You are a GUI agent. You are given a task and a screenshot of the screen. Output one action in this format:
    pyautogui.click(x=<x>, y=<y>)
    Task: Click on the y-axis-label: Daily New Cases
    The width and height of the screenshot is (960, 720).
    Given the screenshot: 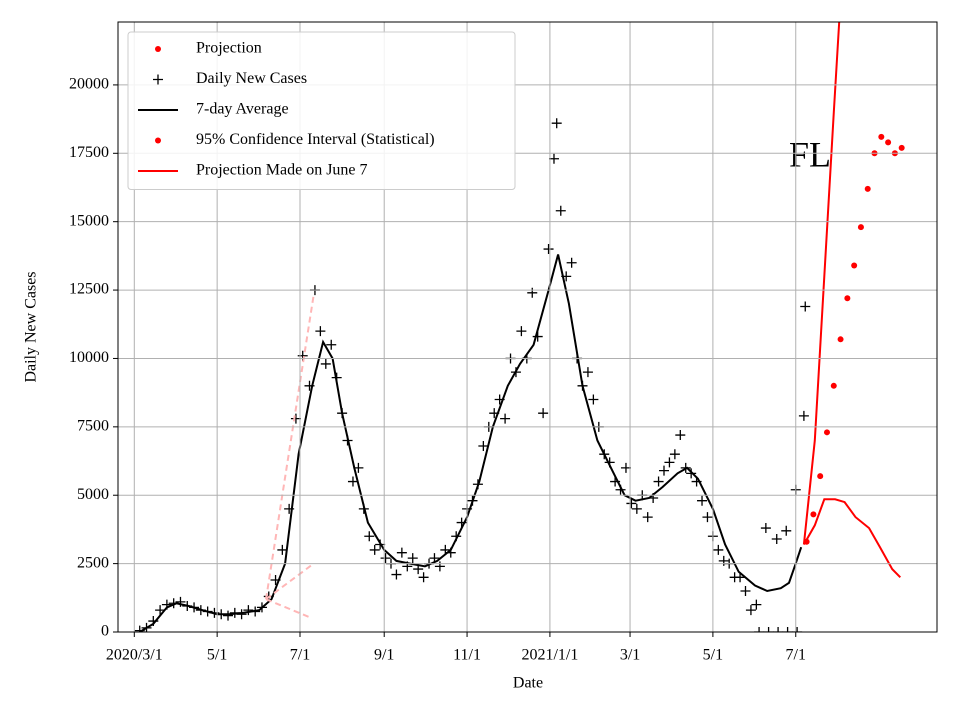 What is the action you would take?
    pyautogui.click(x=31, y=326)
    